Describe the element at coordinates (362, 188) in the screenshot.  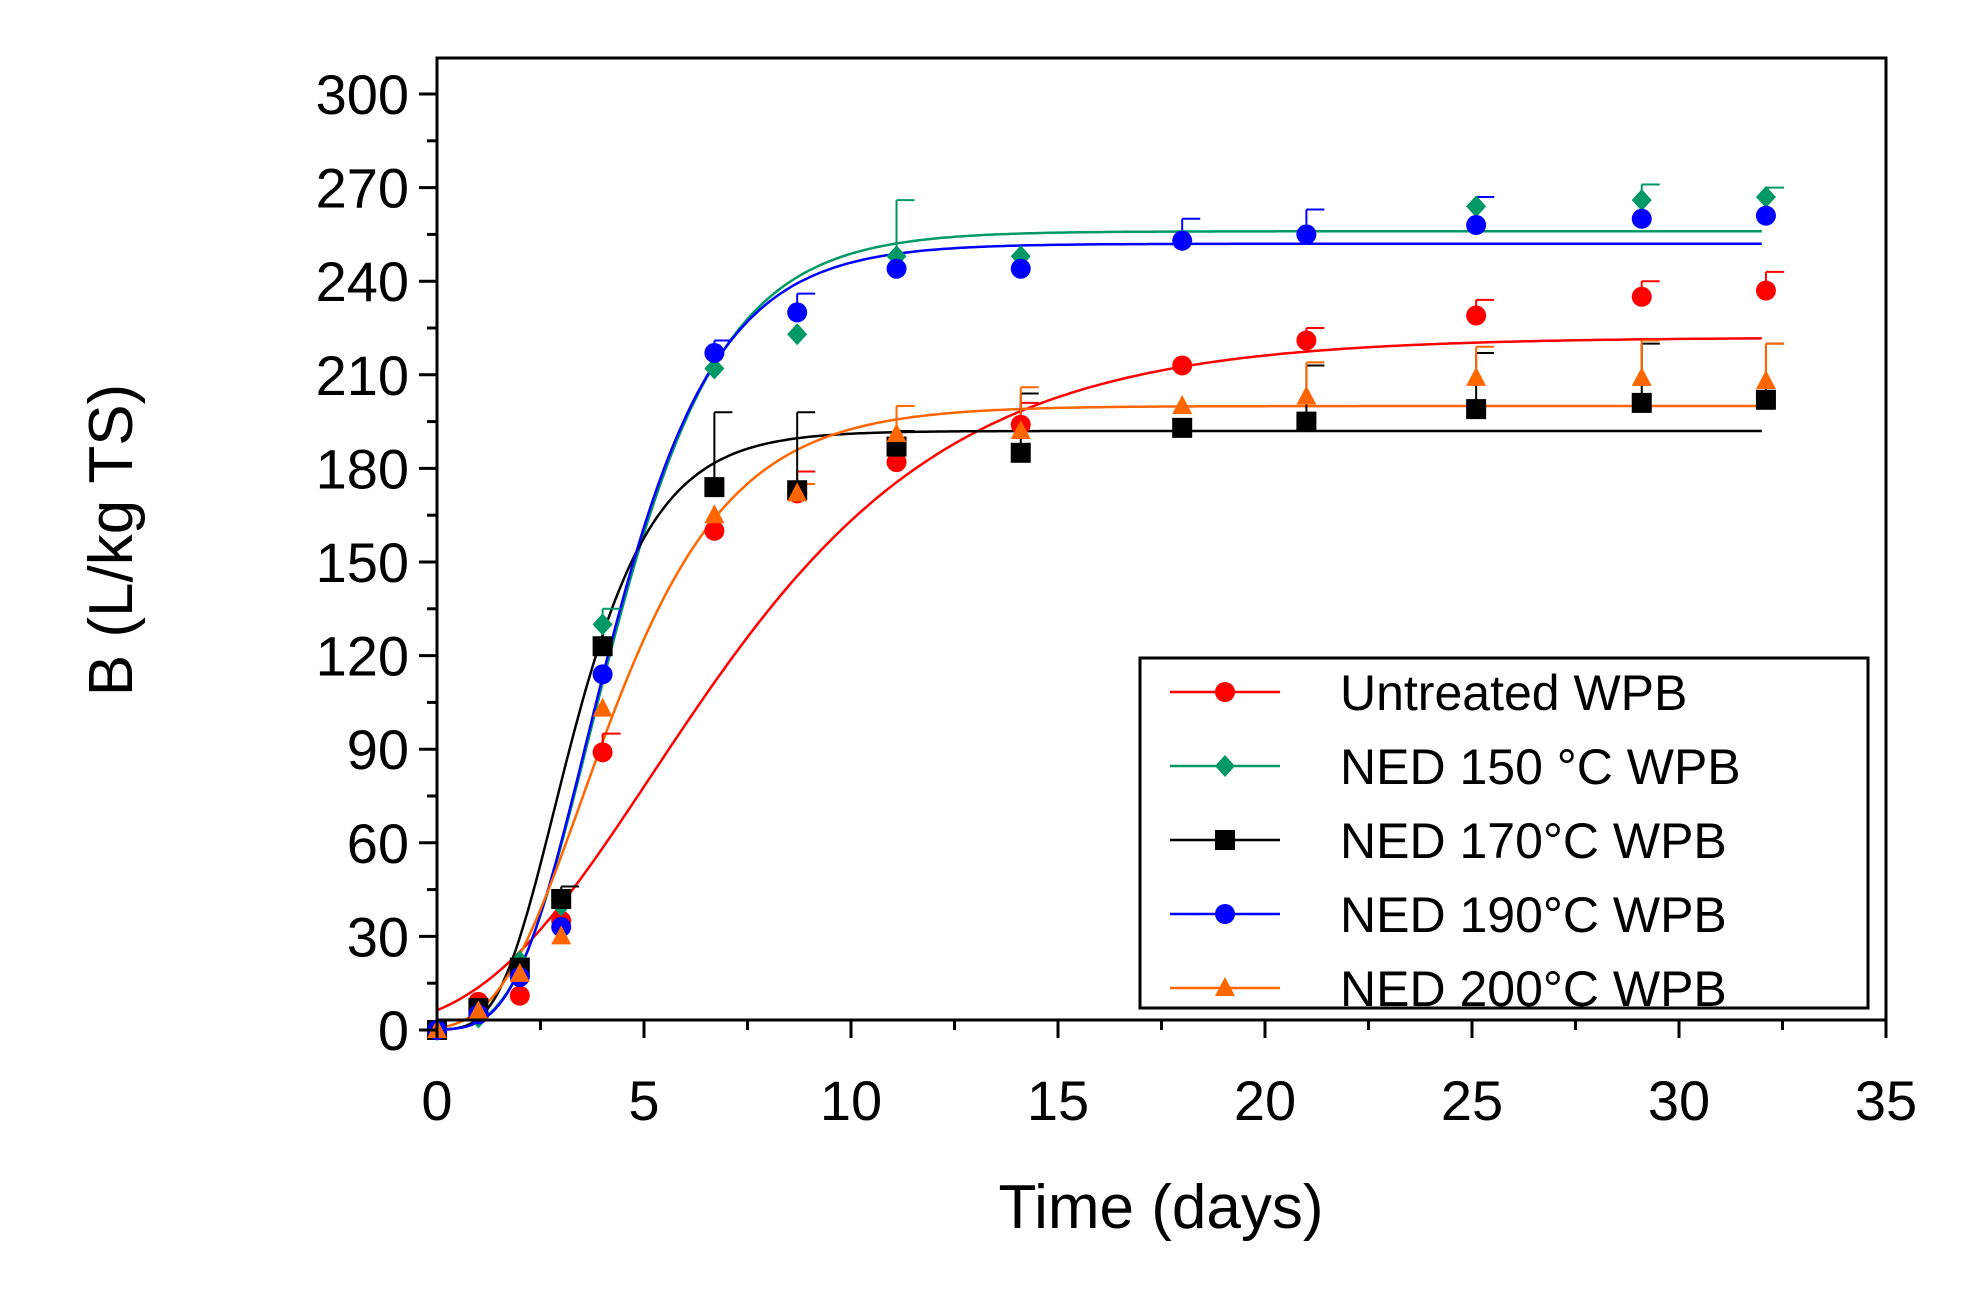
I see `y-tick-label: 270` at that location.